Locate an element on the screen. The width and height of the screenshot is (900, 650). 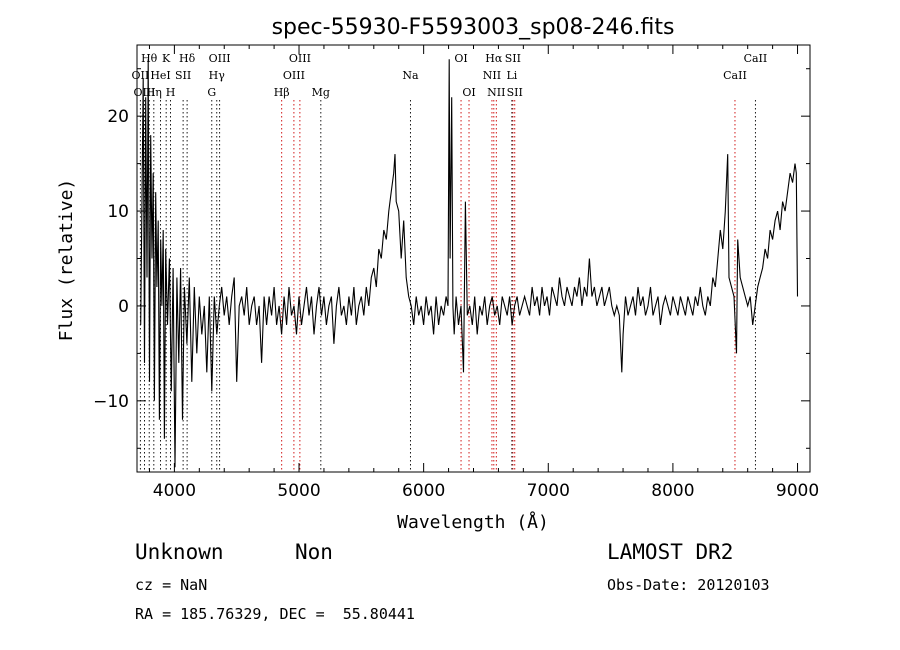
spectral-line-label: Hδ is located at coordinates (187, 58).